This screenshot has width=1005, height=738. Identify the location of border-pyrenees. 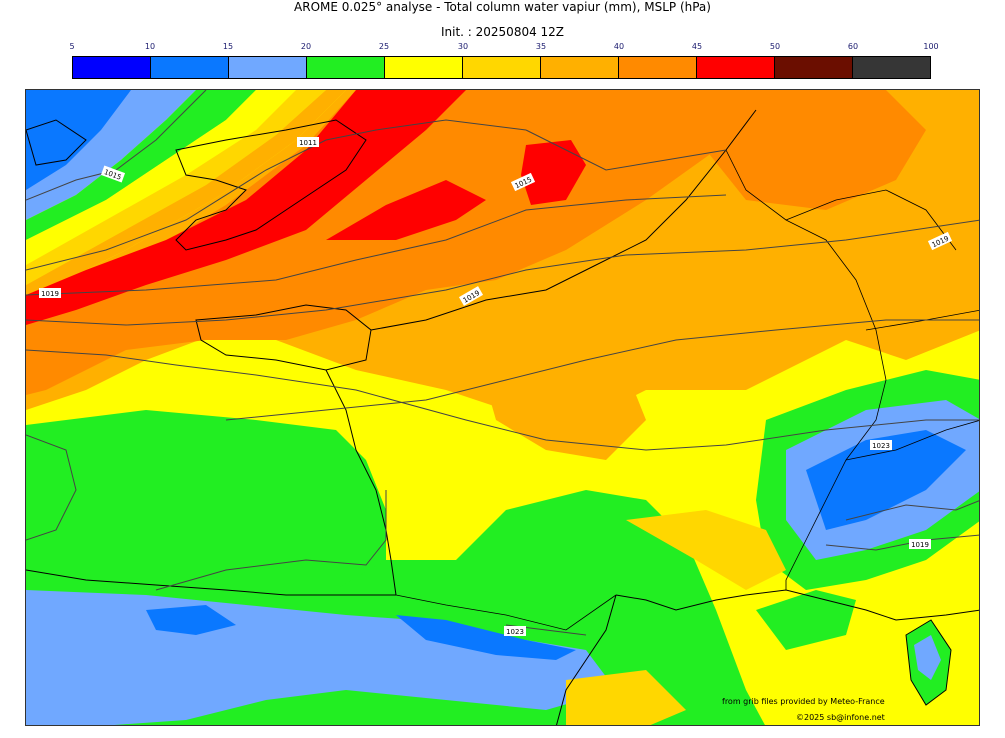
(506, 612).